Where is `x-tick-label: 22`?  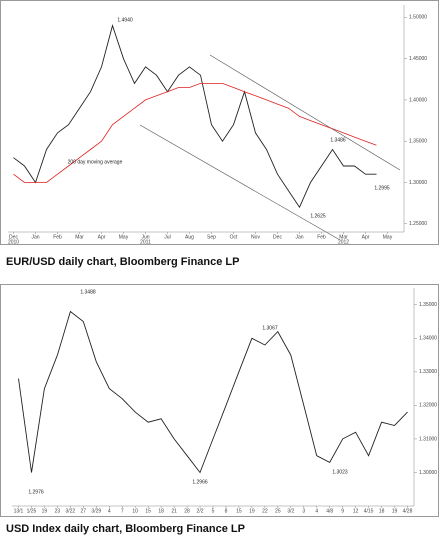
x-tick-label: 22 is located at coordinates (265, 511).